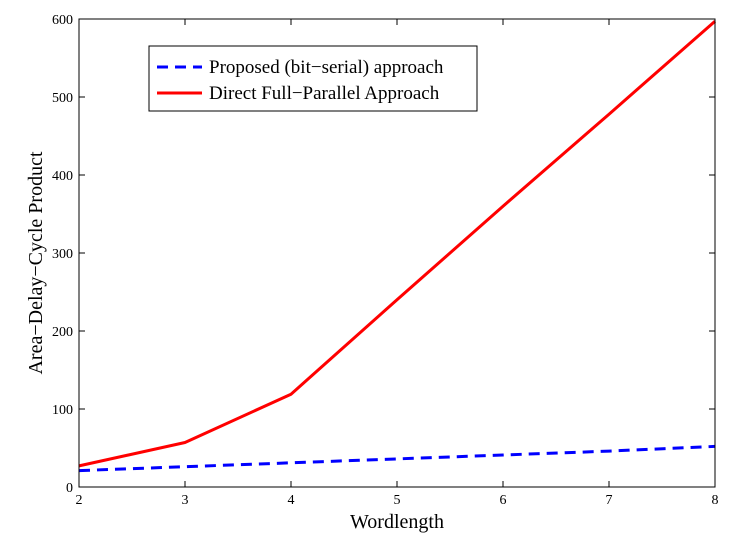  I want to click on legend-box, so click(313, 78).